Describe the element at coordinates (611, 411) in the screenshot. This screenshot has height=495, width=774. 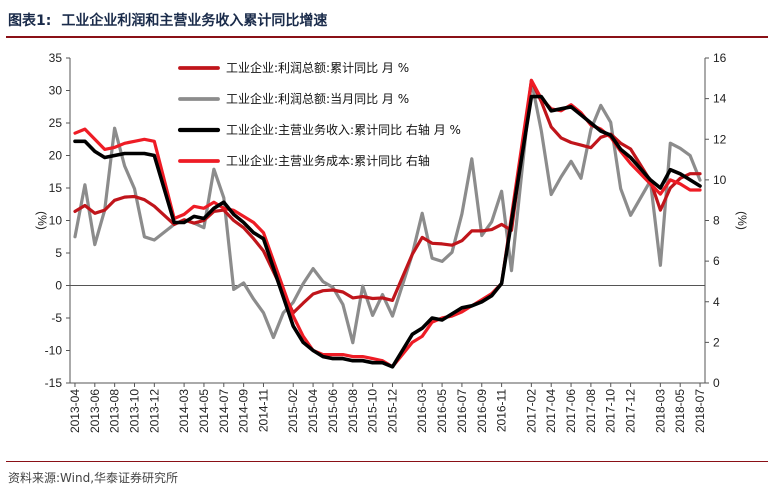
I see `x-tick-label: 2017-10` at that location.